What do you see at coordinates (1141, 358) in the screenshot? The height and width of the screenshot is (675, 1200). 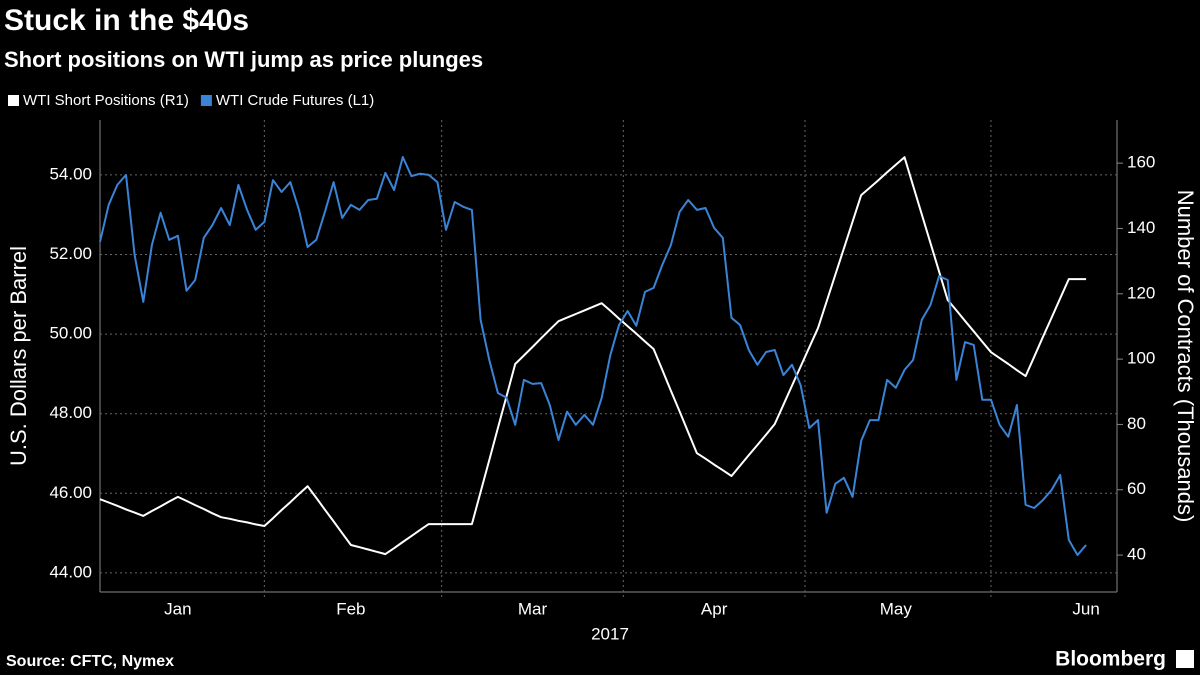 I see `y2-tick-label: 100` at bounding box center [1141, 358].